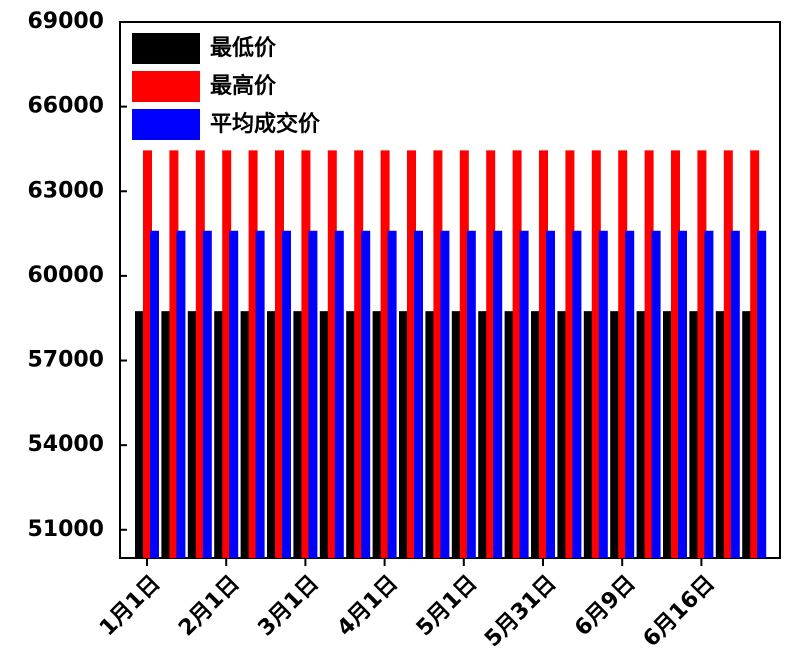 Image resolution: width=804 pixels, height=670 pixels. I want to click on y-tick-label: 66000, so click(65, 106).